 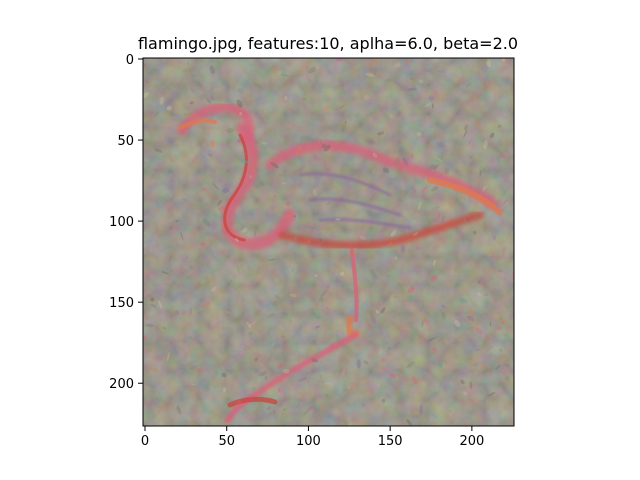 What do you see at coordinates (252, 402) in the screenshot?
I see `flamingo-foot` at bounding box center [252, 402].